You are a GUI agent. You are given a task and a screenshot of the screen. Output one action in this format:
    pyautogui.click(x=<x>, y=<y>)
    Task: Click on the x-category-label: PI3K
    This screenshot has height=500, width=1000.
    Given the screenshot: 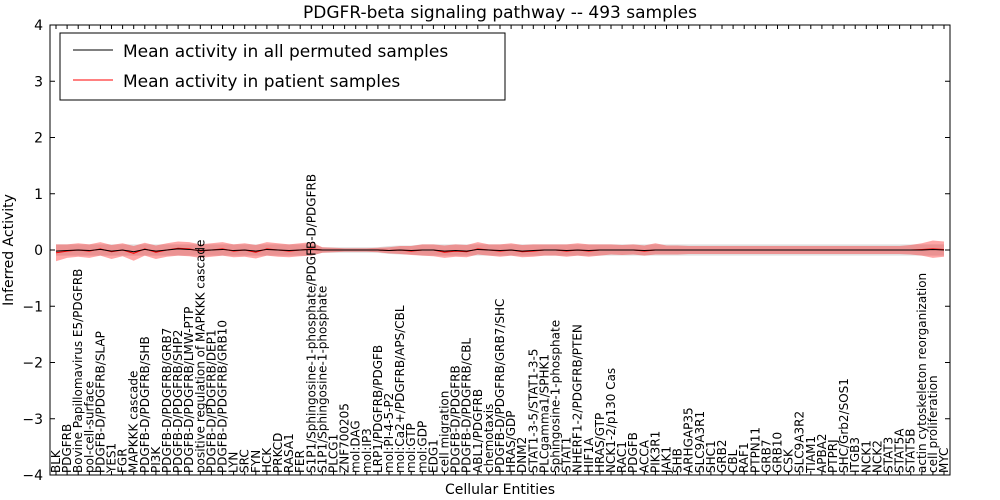 What is the action you would take?
    pyautogui.click(x=156, y=459)
    